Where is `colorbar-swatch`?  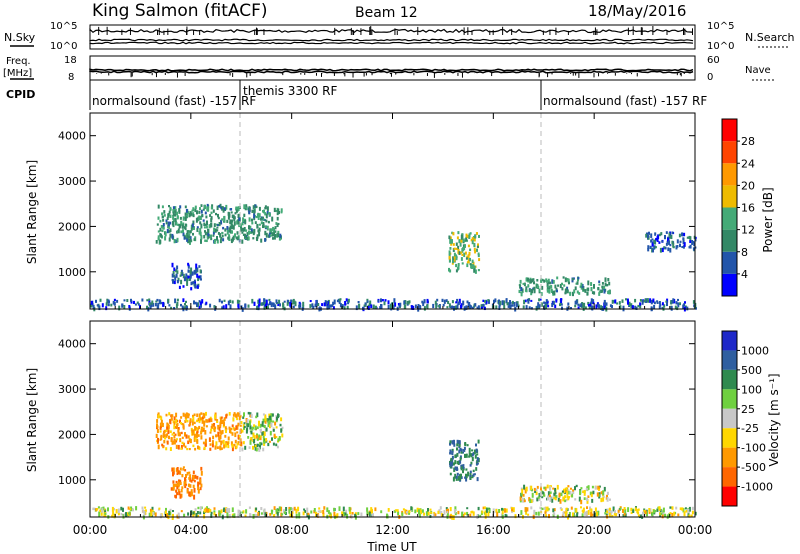 colorbar-swatch is located at coordinates (729, 284).